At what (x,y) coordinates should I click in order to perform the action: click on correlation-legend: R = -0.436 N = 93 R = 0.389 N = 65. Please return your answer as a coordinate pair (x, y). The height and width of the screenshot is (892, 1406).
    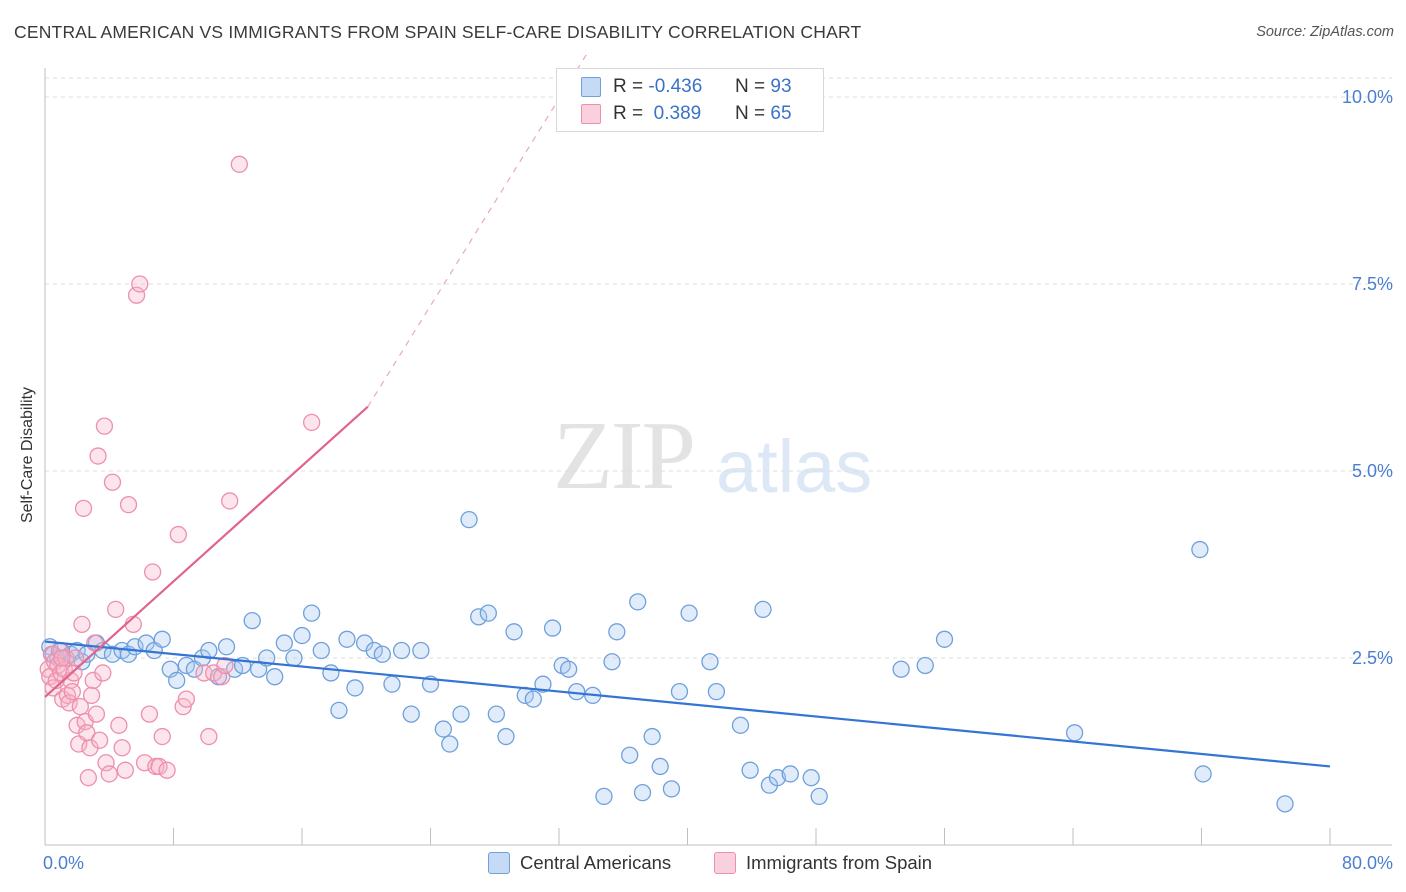
    Looking at the image, I should click on (690, 100).